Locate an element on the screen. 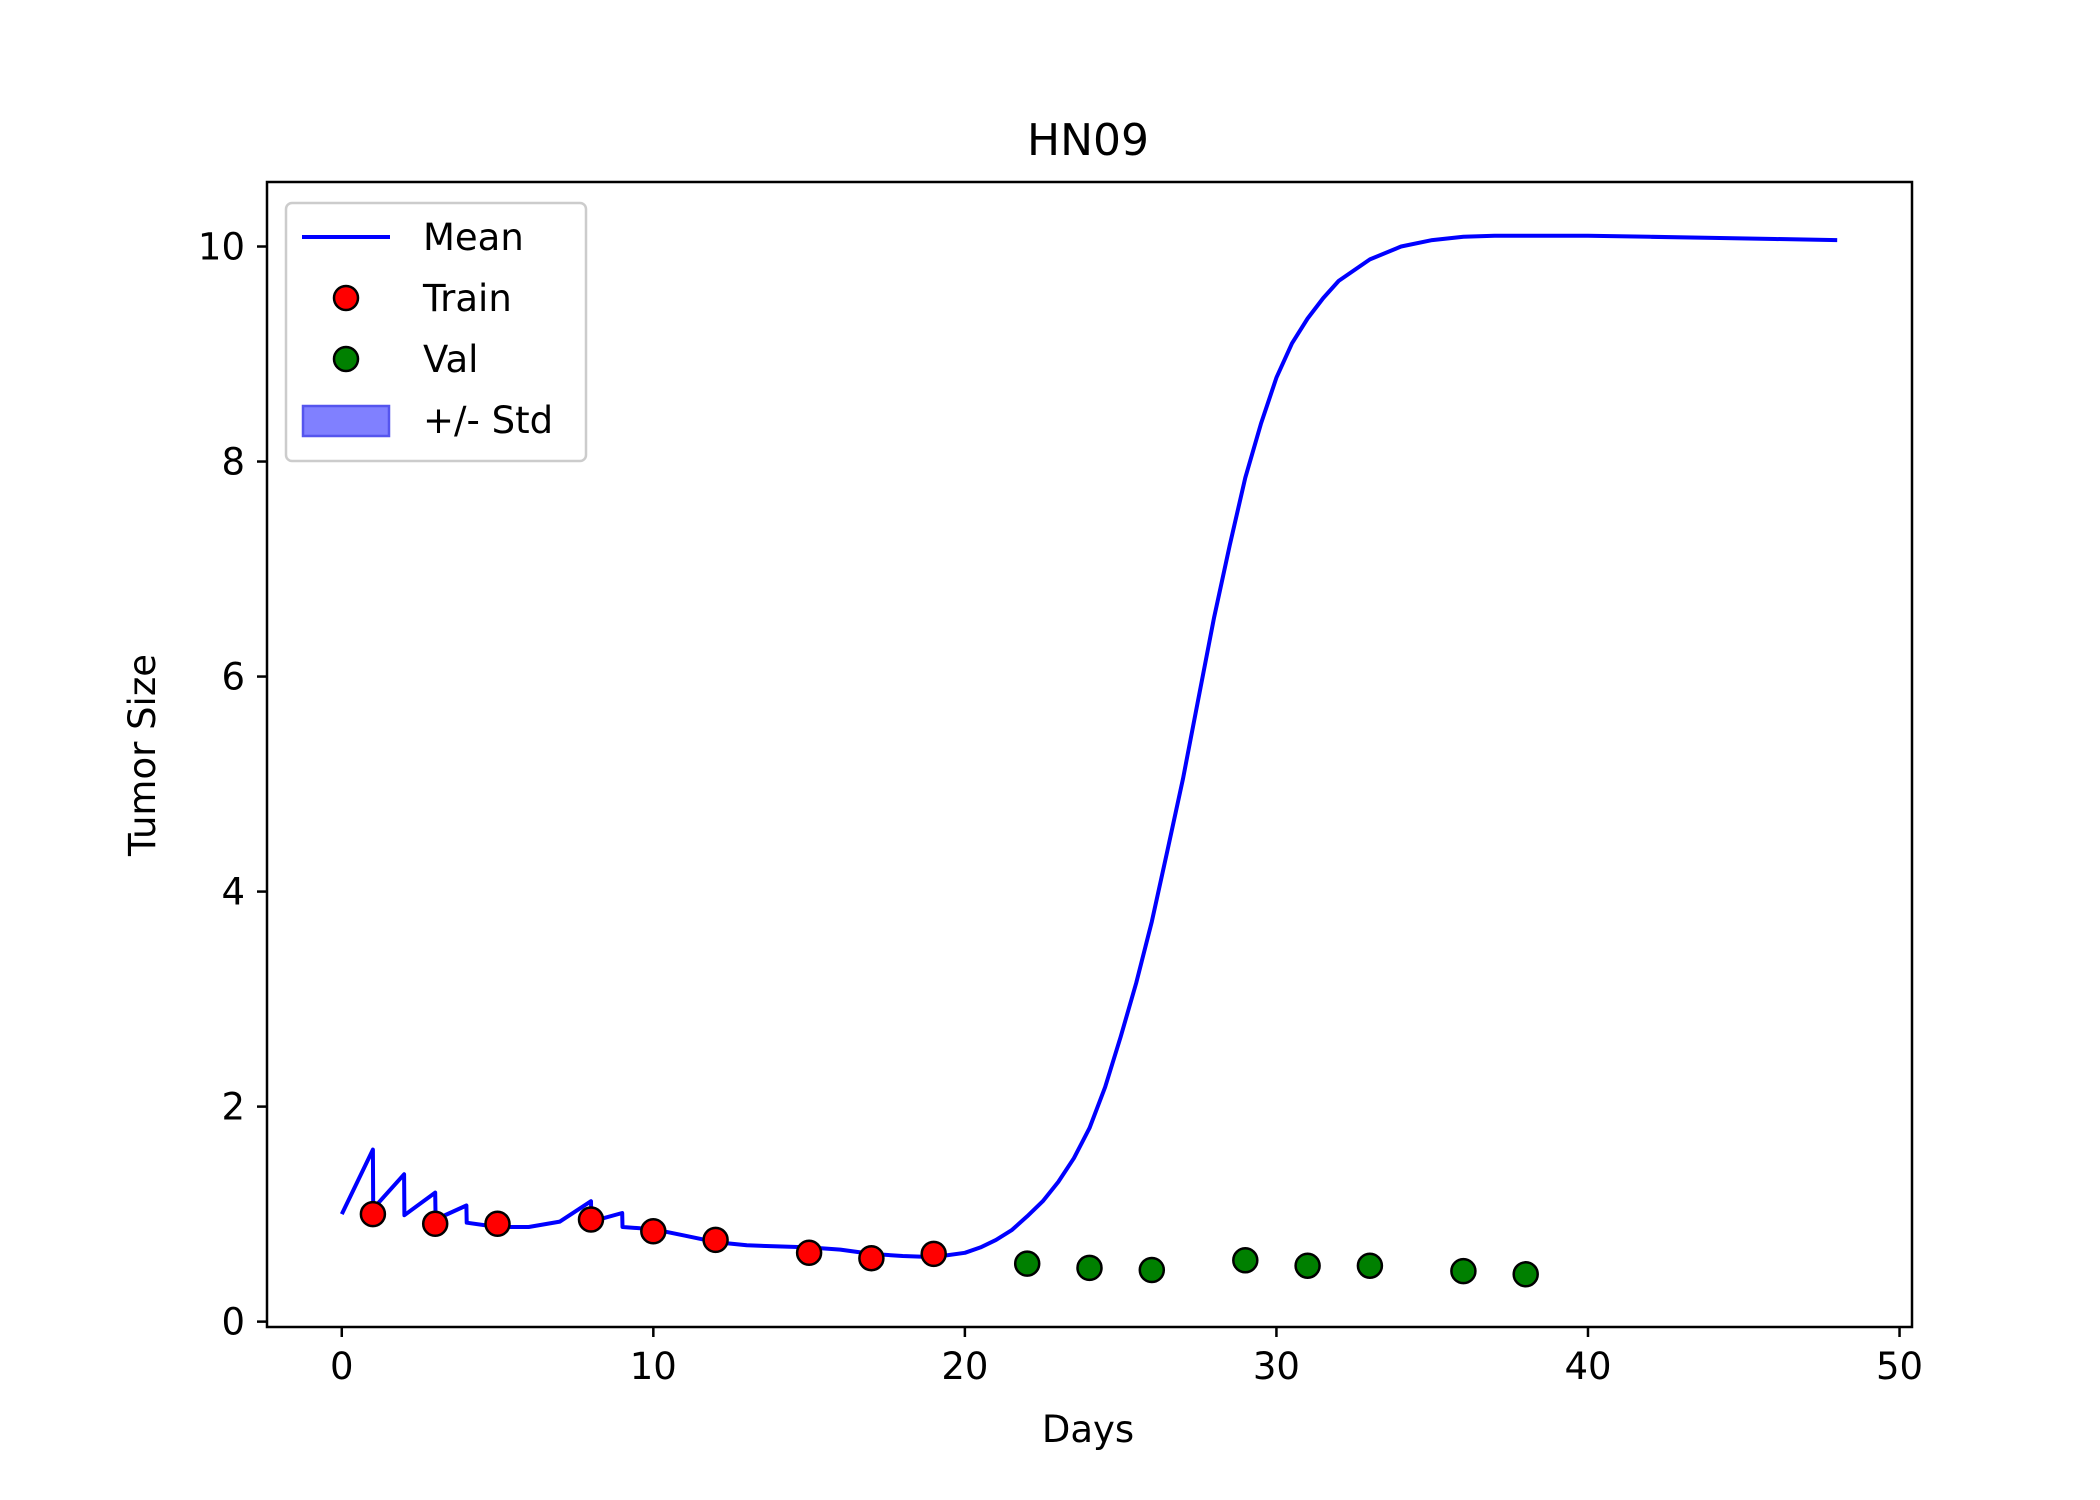 Image resolution: width=2100 pixels, height=1500 pixels. legend-frame is located at coordinates (436, 332).